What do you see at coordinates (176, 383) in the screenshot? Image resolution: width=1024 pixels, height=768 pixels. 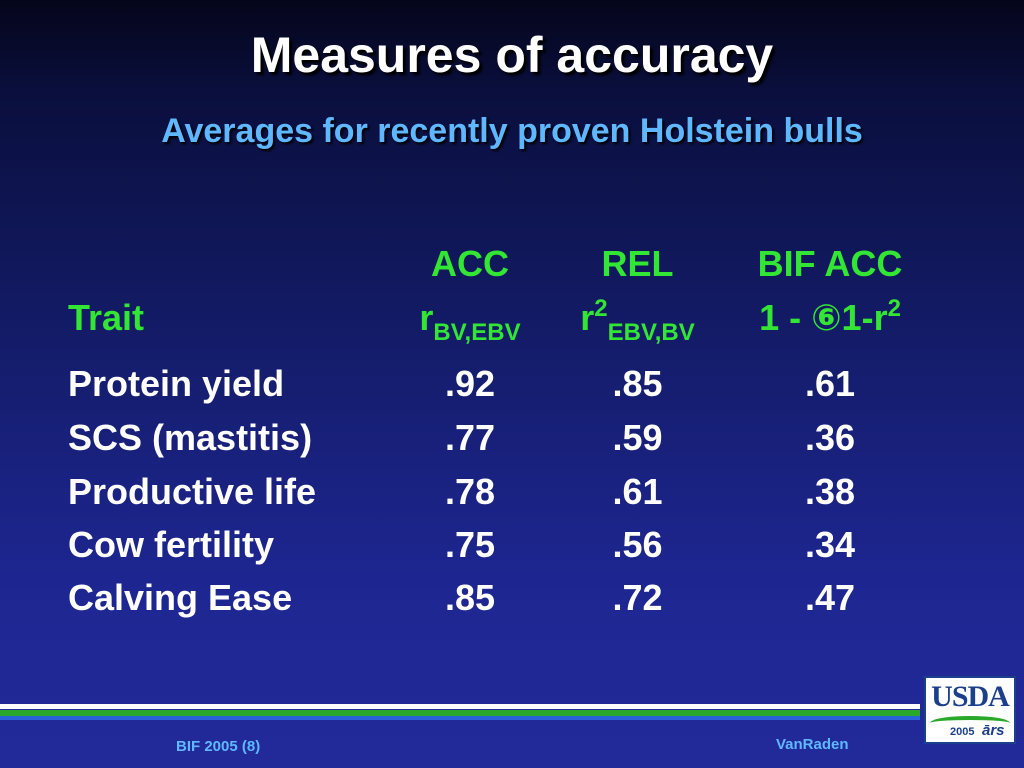 I see `row-trait: Protein yield` at bounding box center [176, 383].